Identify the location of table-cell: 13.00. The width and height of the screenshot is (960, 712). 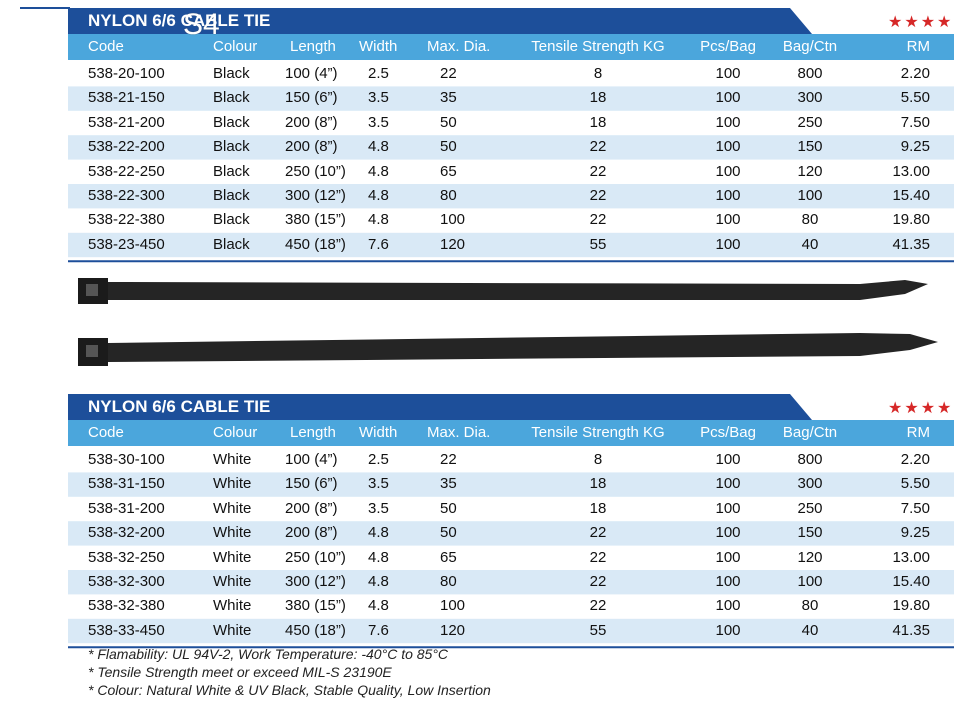
(911, 557).